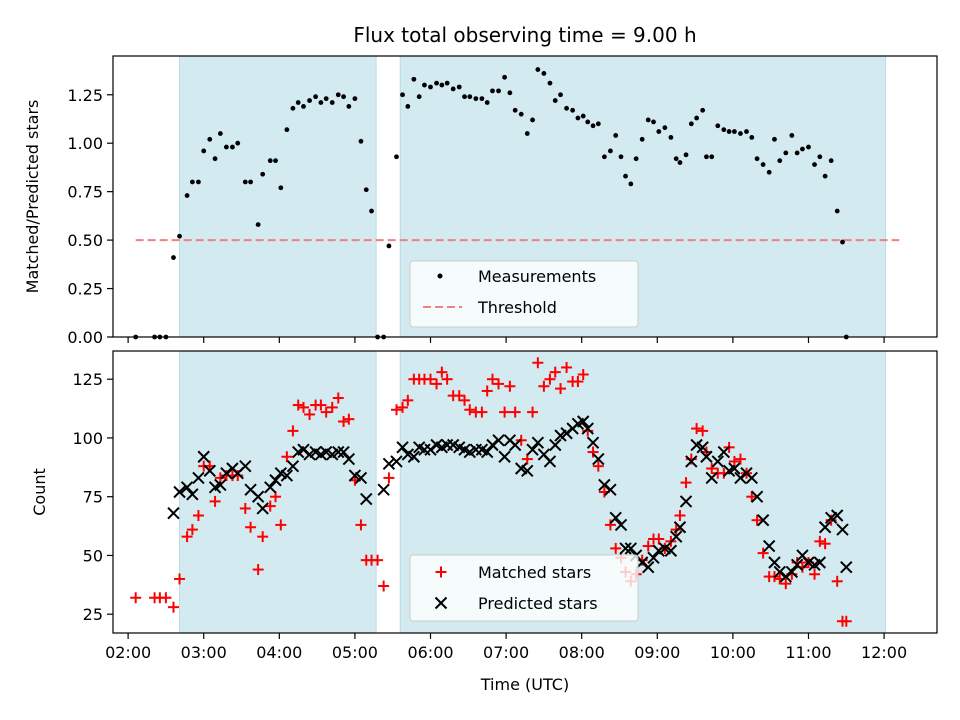 This screenshot has width=960, height=720. I want to click on x-axis-ticks, so click(506, 340).